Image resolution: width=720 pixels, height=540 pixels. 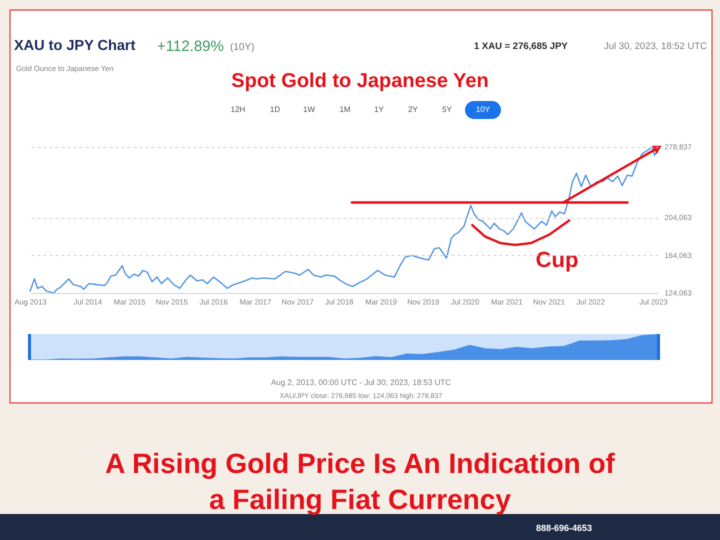 I want to click on text: Spot Gold to Japanese Yen, so click(x=360, y=81).